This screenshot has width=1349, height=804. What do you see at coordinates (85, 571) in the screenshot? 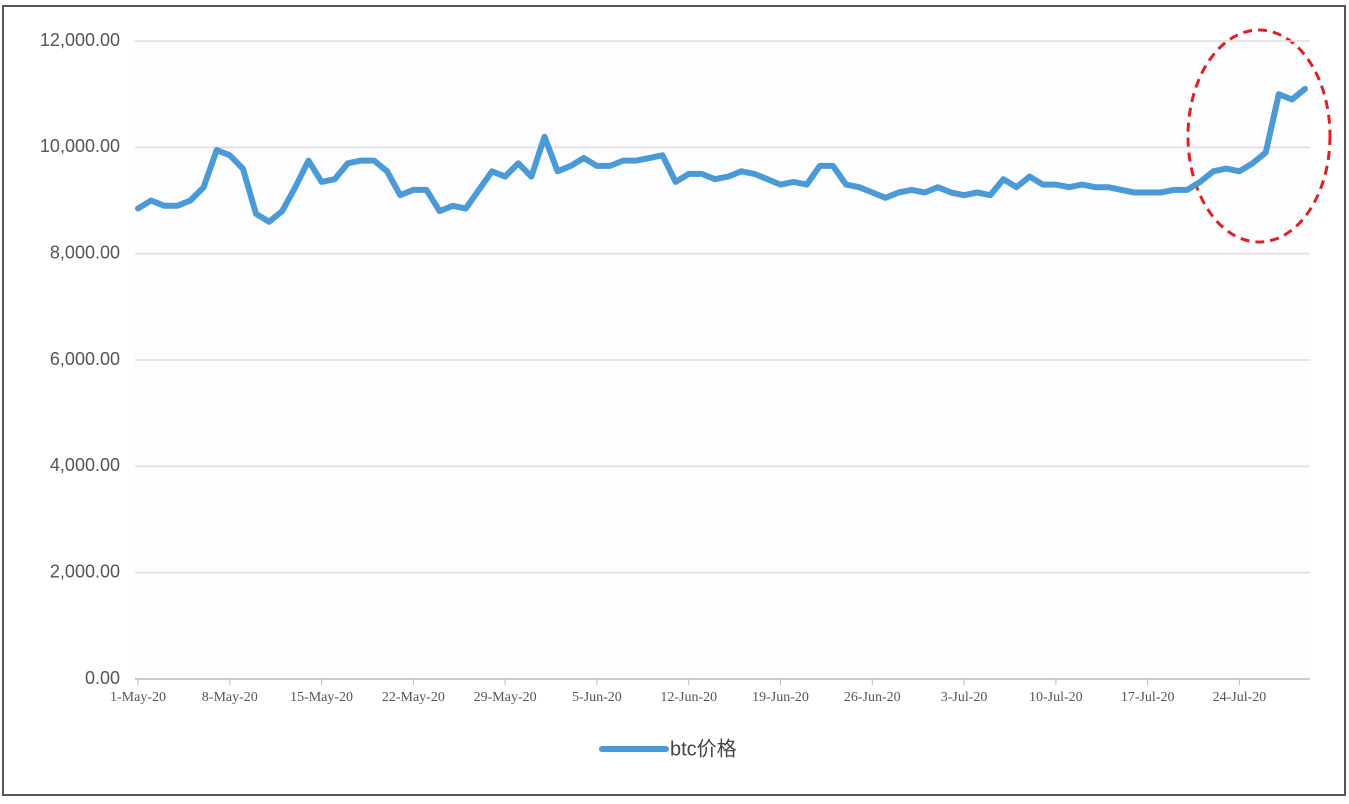
I see `y-tick-label: 2,000.00` at bounding box center [85, 571].